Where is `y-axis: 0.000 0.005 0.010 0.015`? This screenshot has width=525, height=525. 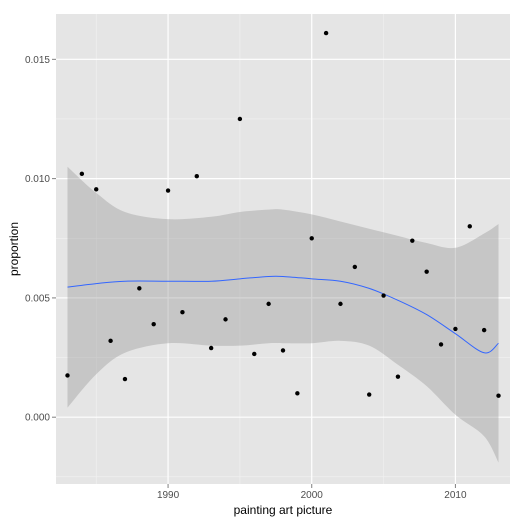 y-axis: 0.000 0.005 0.010 0.015 is located at coordinates (40, 239).